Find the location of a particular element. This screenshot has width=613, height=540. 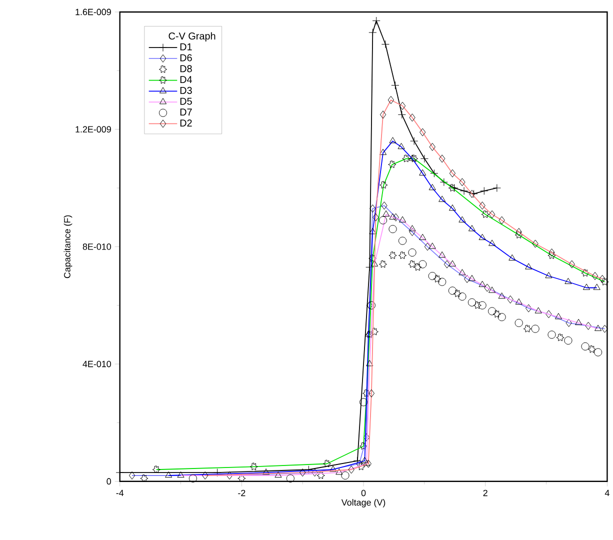

x-tick-label: -2 is located at coordinates (242, 493).